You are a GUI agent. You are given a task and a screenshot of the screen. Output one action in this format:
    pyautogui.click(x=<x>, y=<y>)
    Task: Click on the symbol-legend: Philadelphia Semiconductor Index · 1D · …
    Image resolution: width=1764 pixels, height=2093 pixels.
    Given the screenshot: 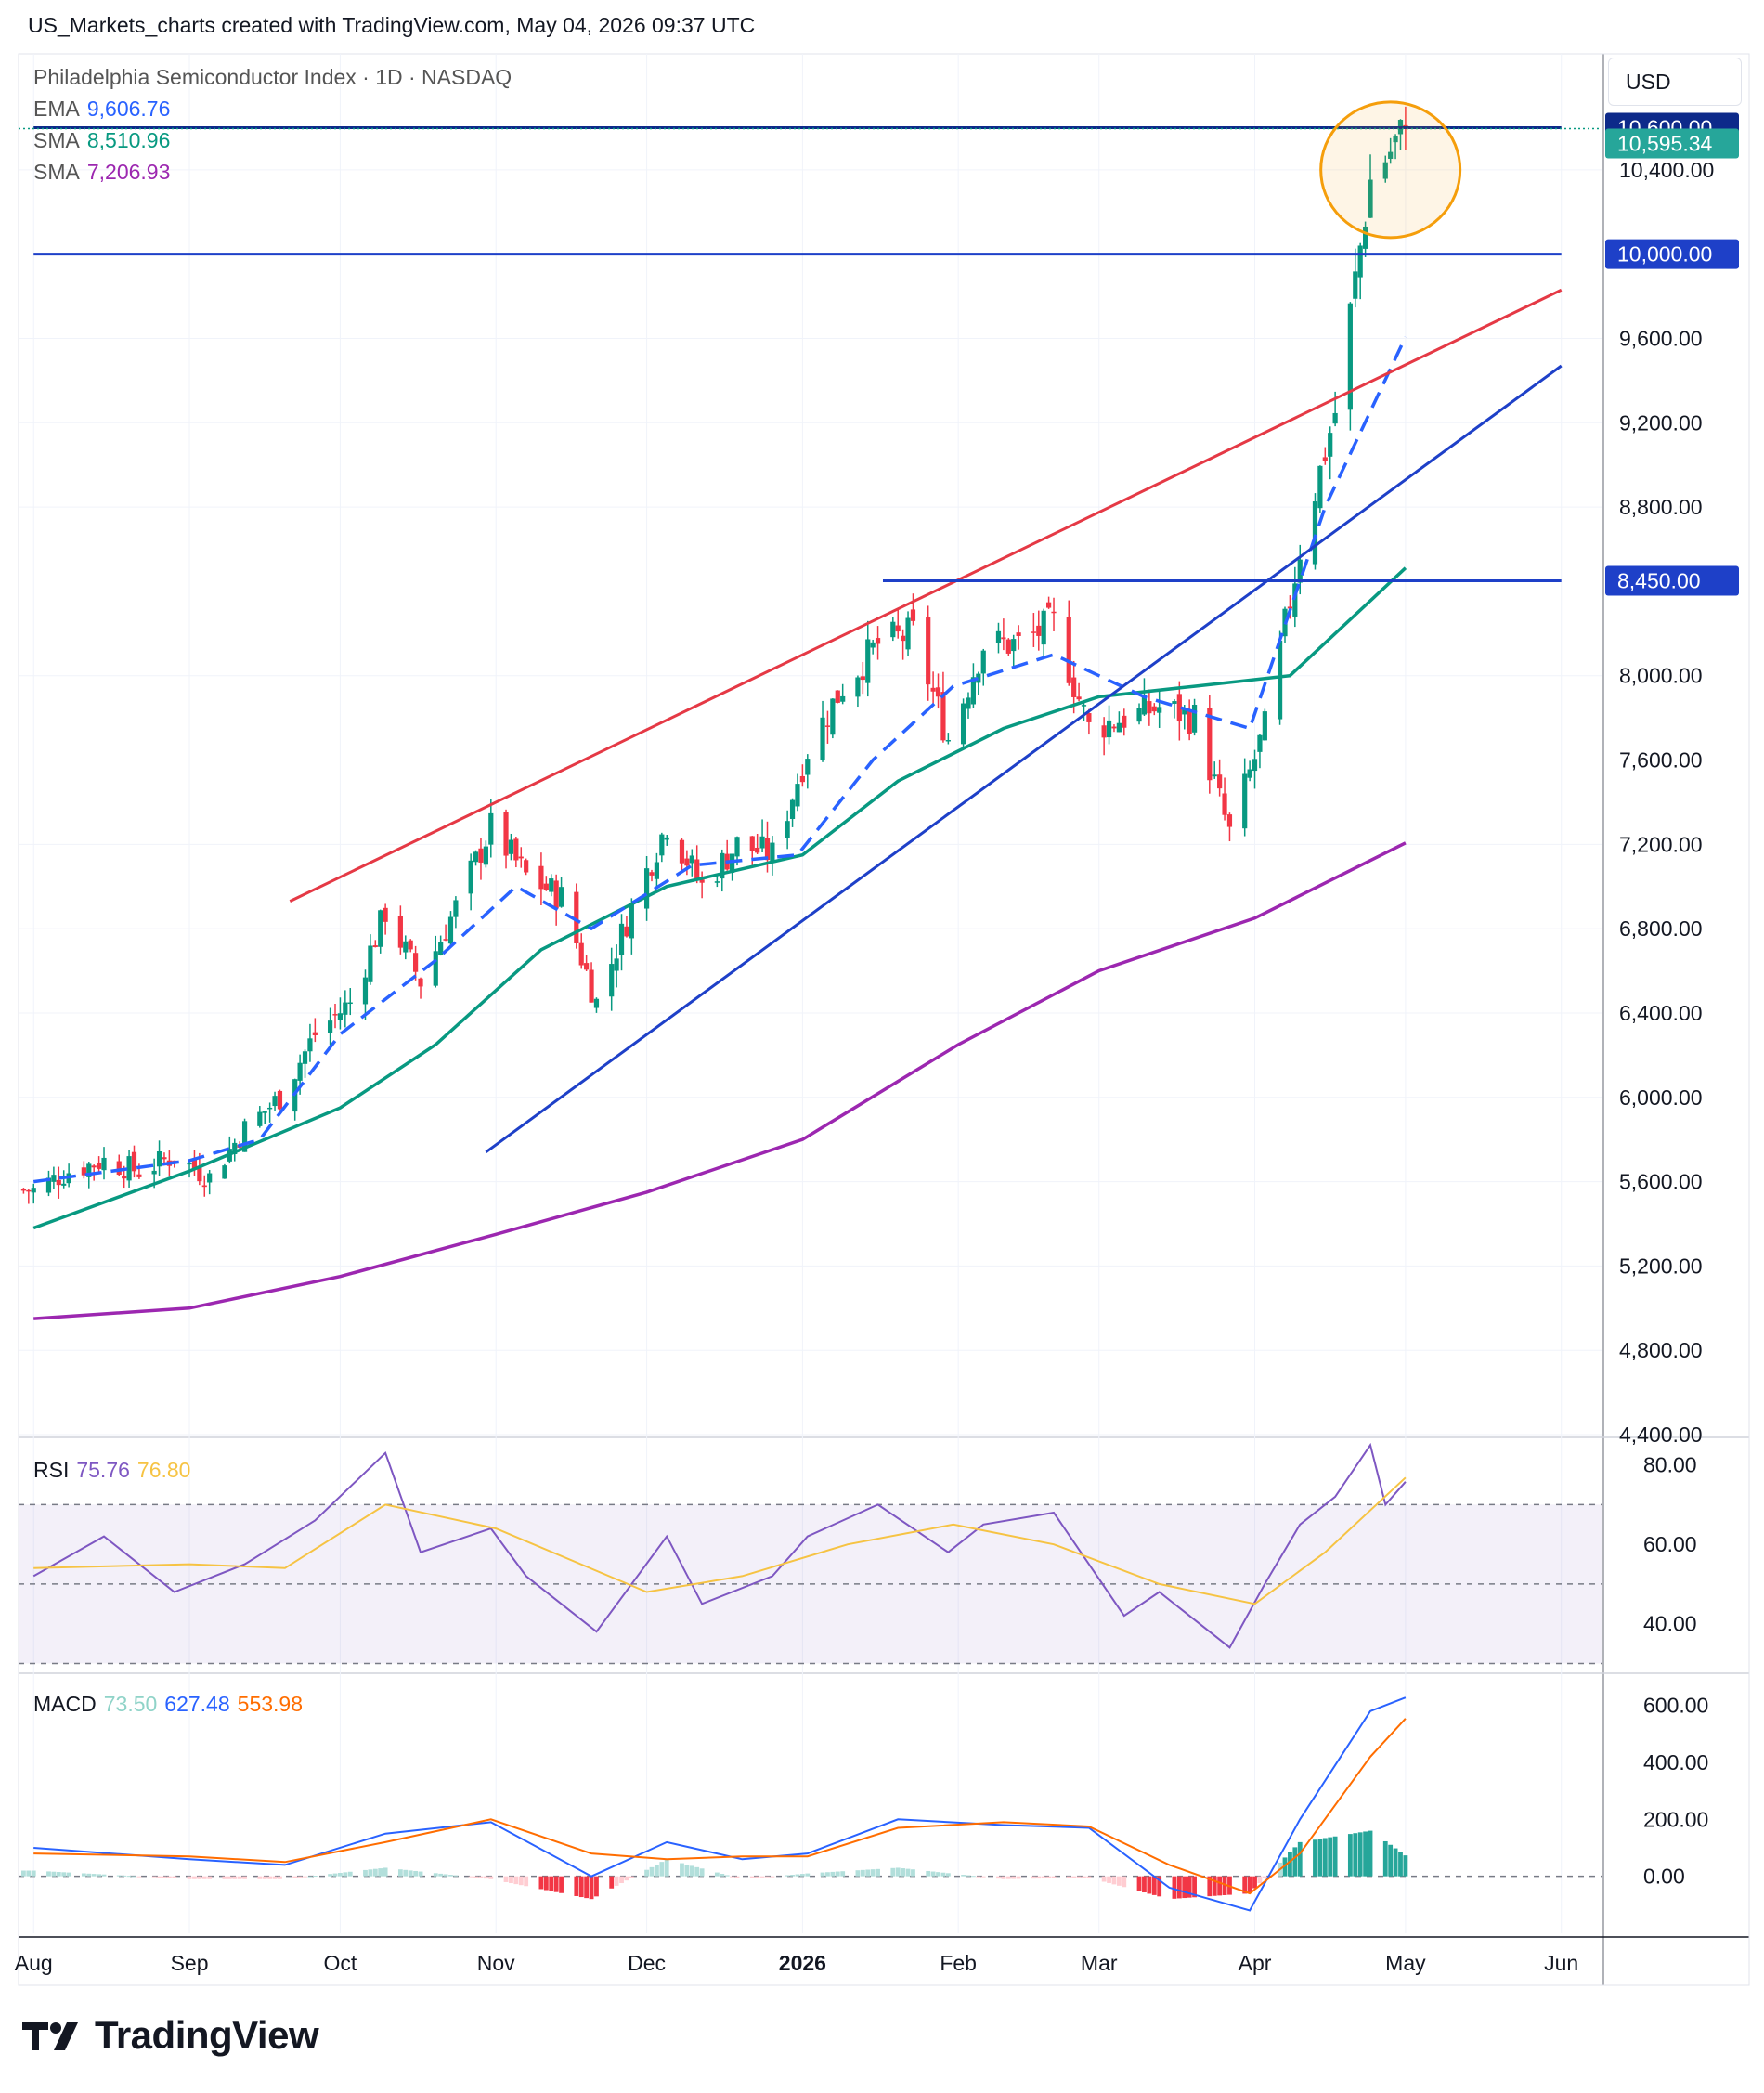 What is the action you would take?
    pyautogui.click(x=276, y=77)
    